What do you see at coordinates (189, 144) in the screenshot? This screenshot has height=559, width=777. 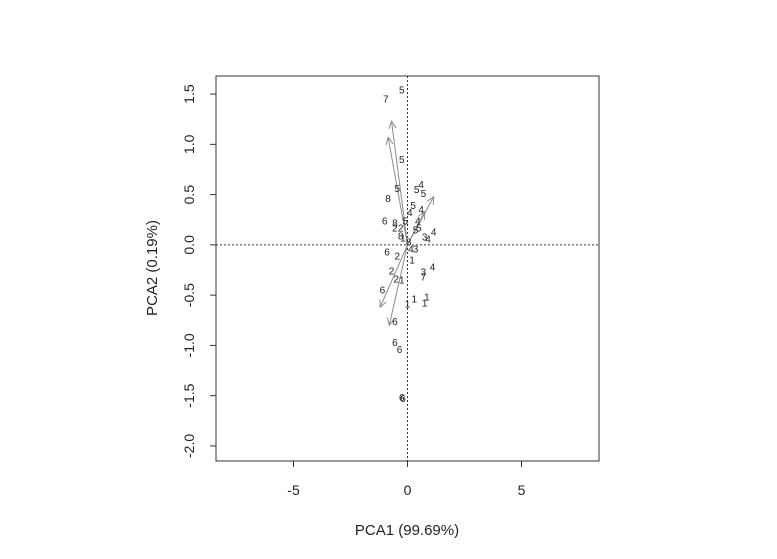 I see `y-tick-label: 1.0` at bounding box center [189, 144].